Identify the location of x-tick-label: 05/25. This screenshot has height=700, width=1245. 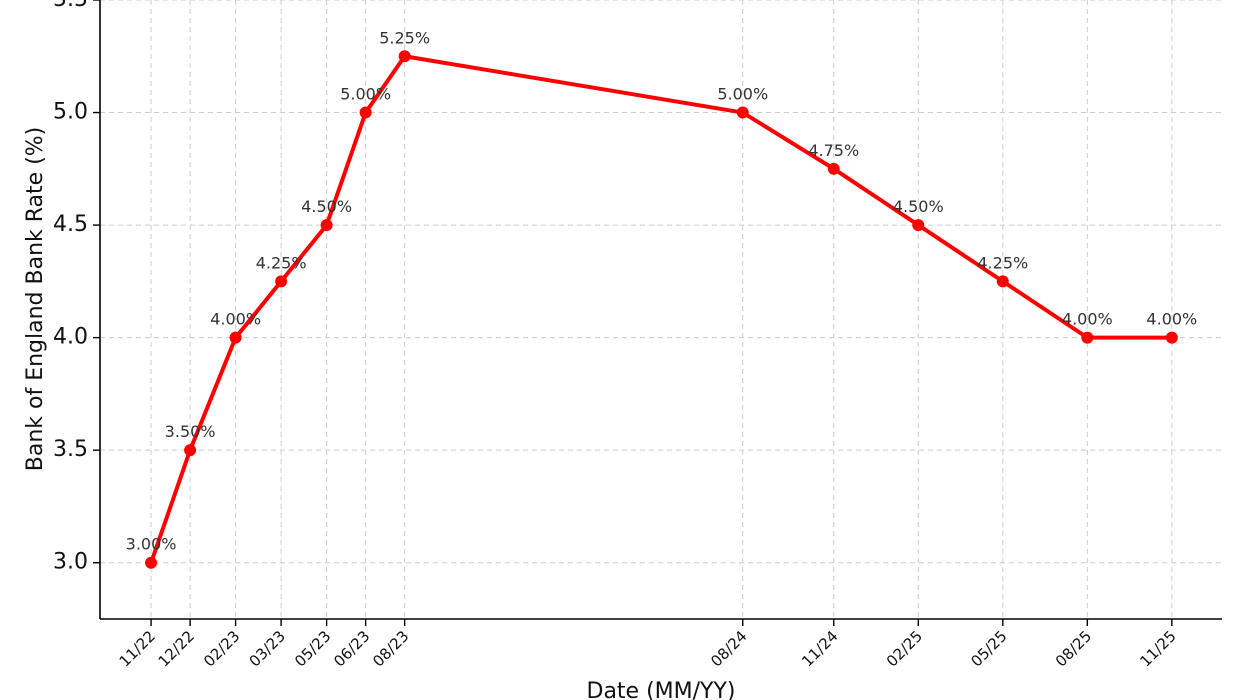
(988, 648).